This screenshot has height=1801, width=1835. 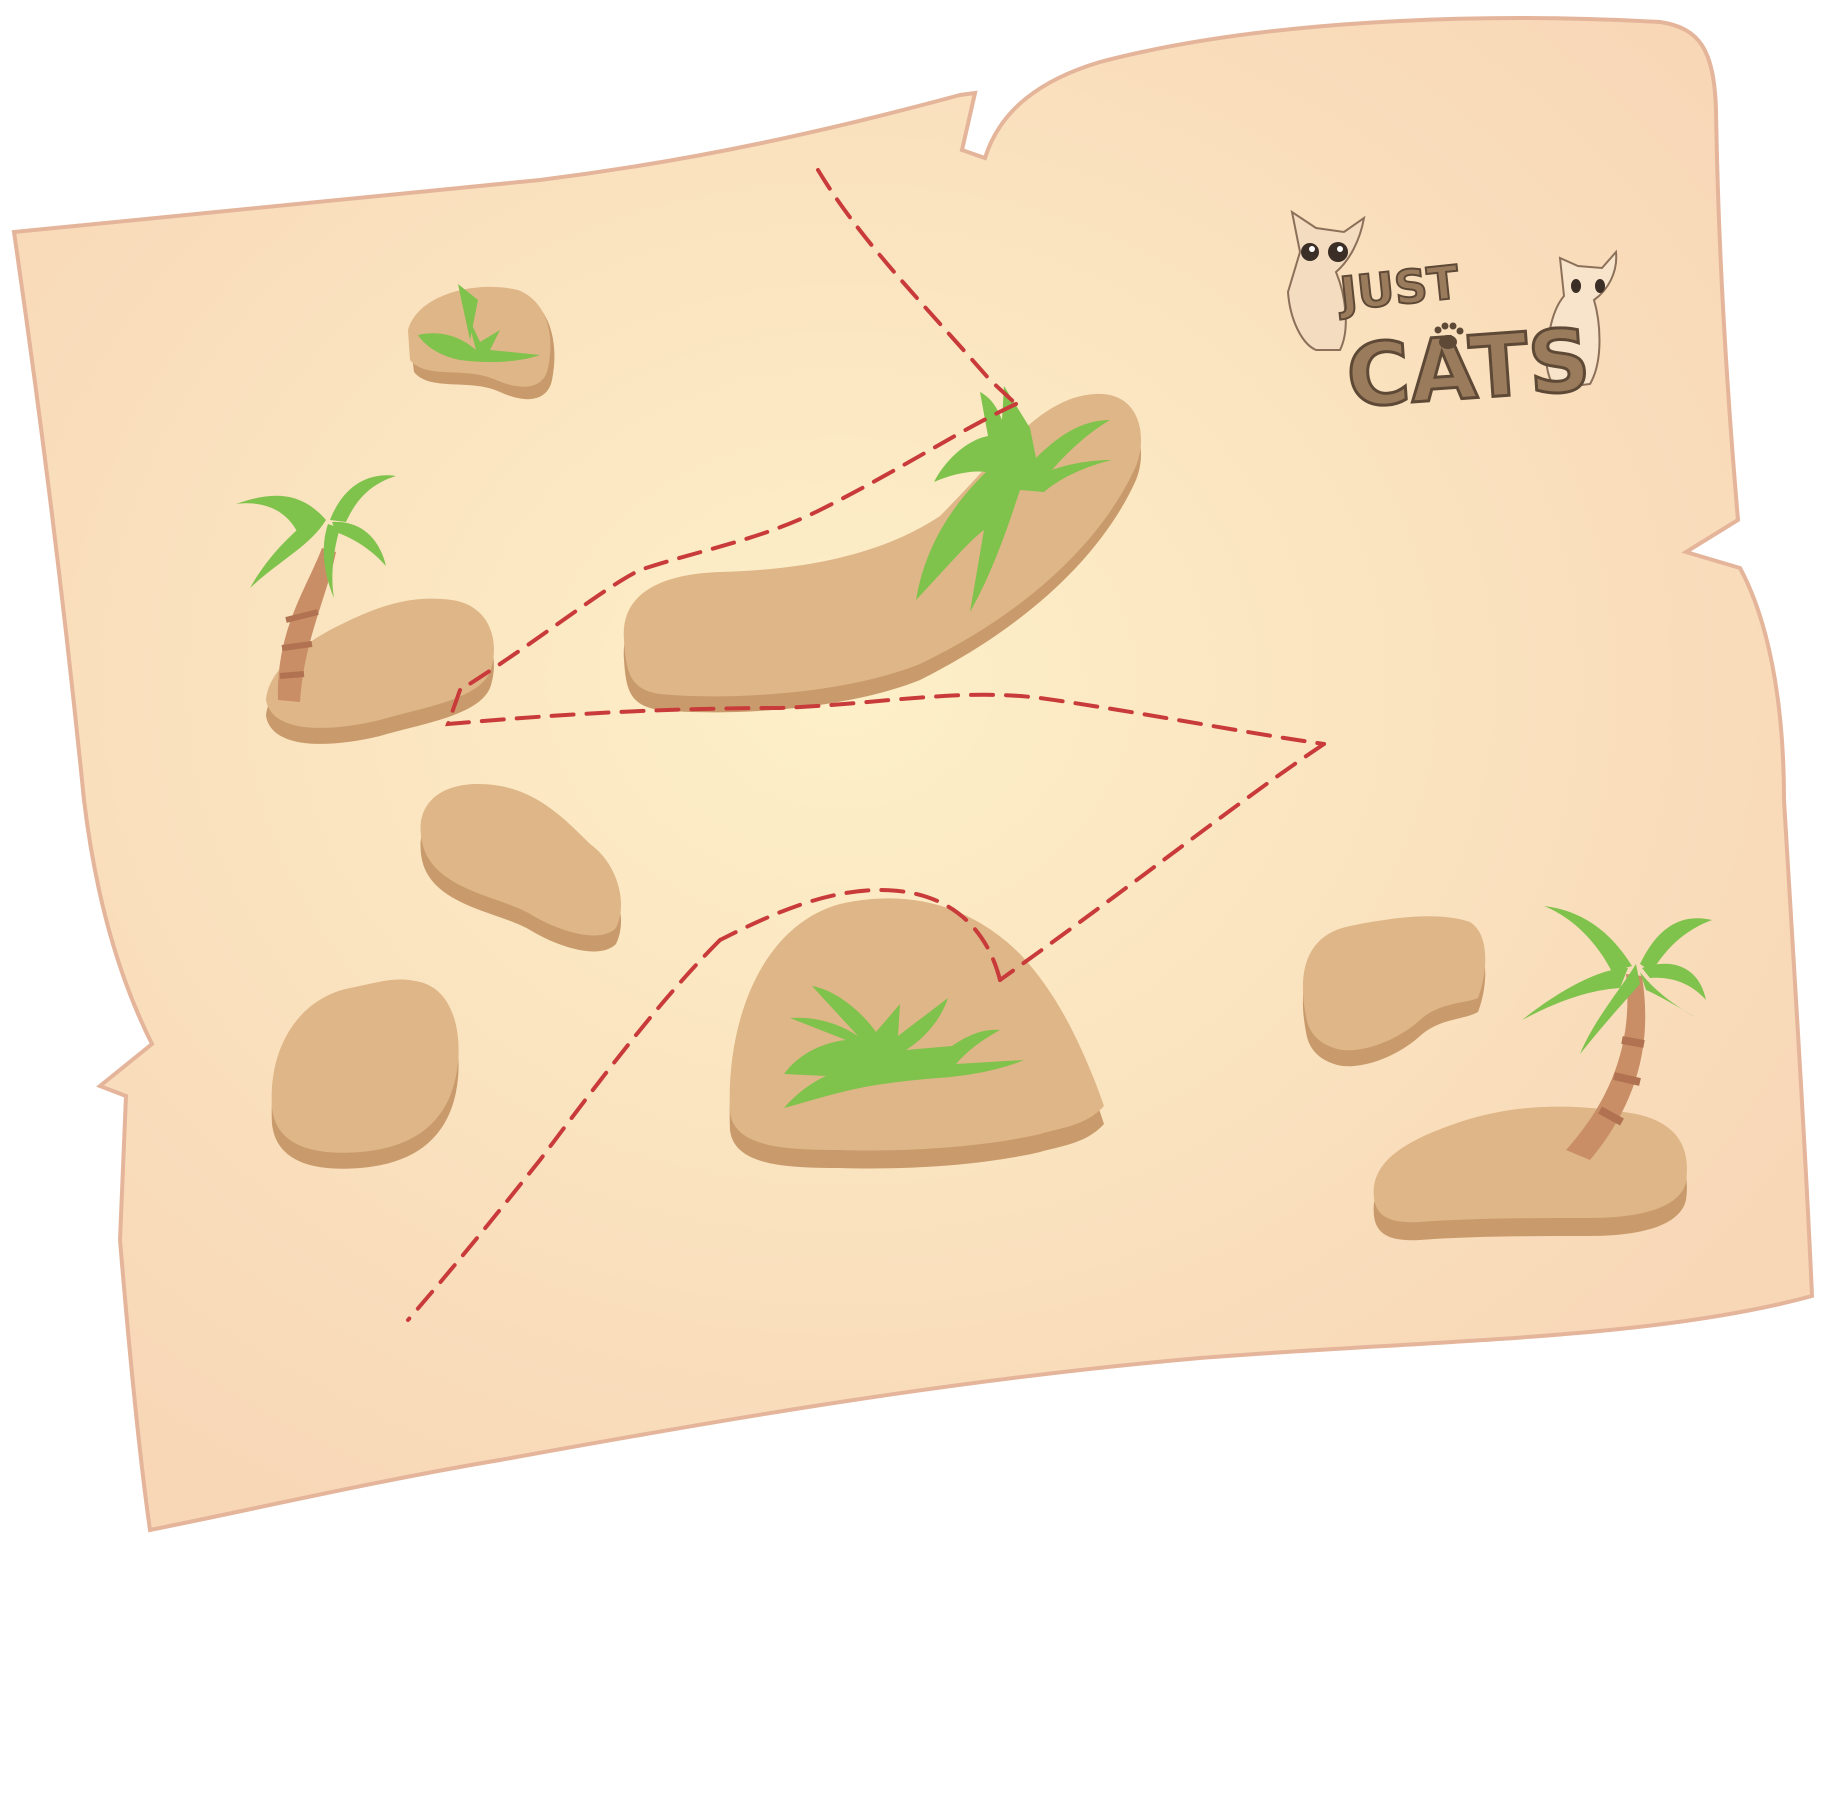 I want to click on route-arc, so click(x=860, y=934).